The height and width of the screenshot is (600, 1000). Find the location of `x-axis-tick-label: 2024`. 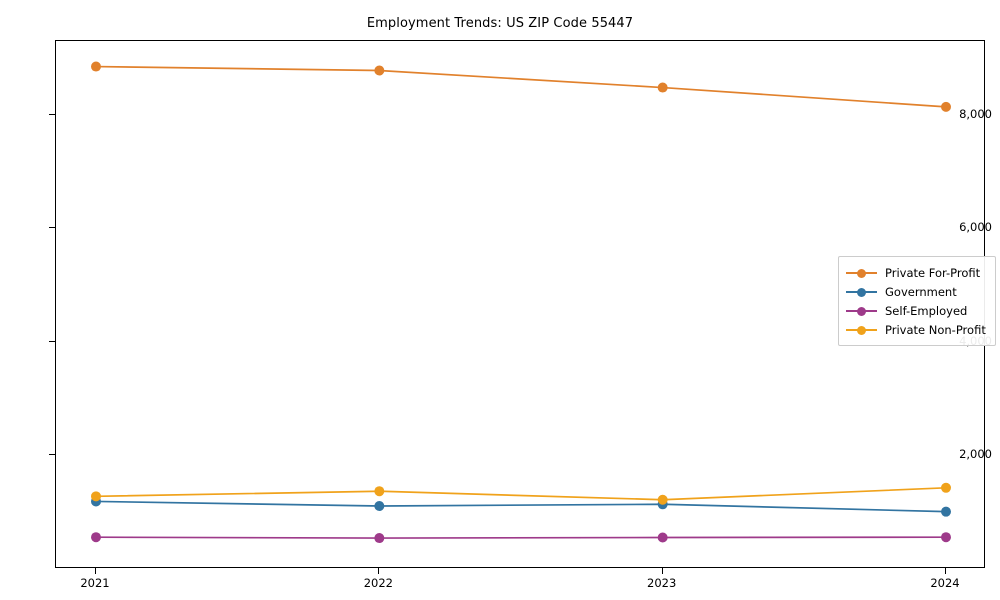

x-axis-tick-label: 2024 is located at coordinates (945, 583).